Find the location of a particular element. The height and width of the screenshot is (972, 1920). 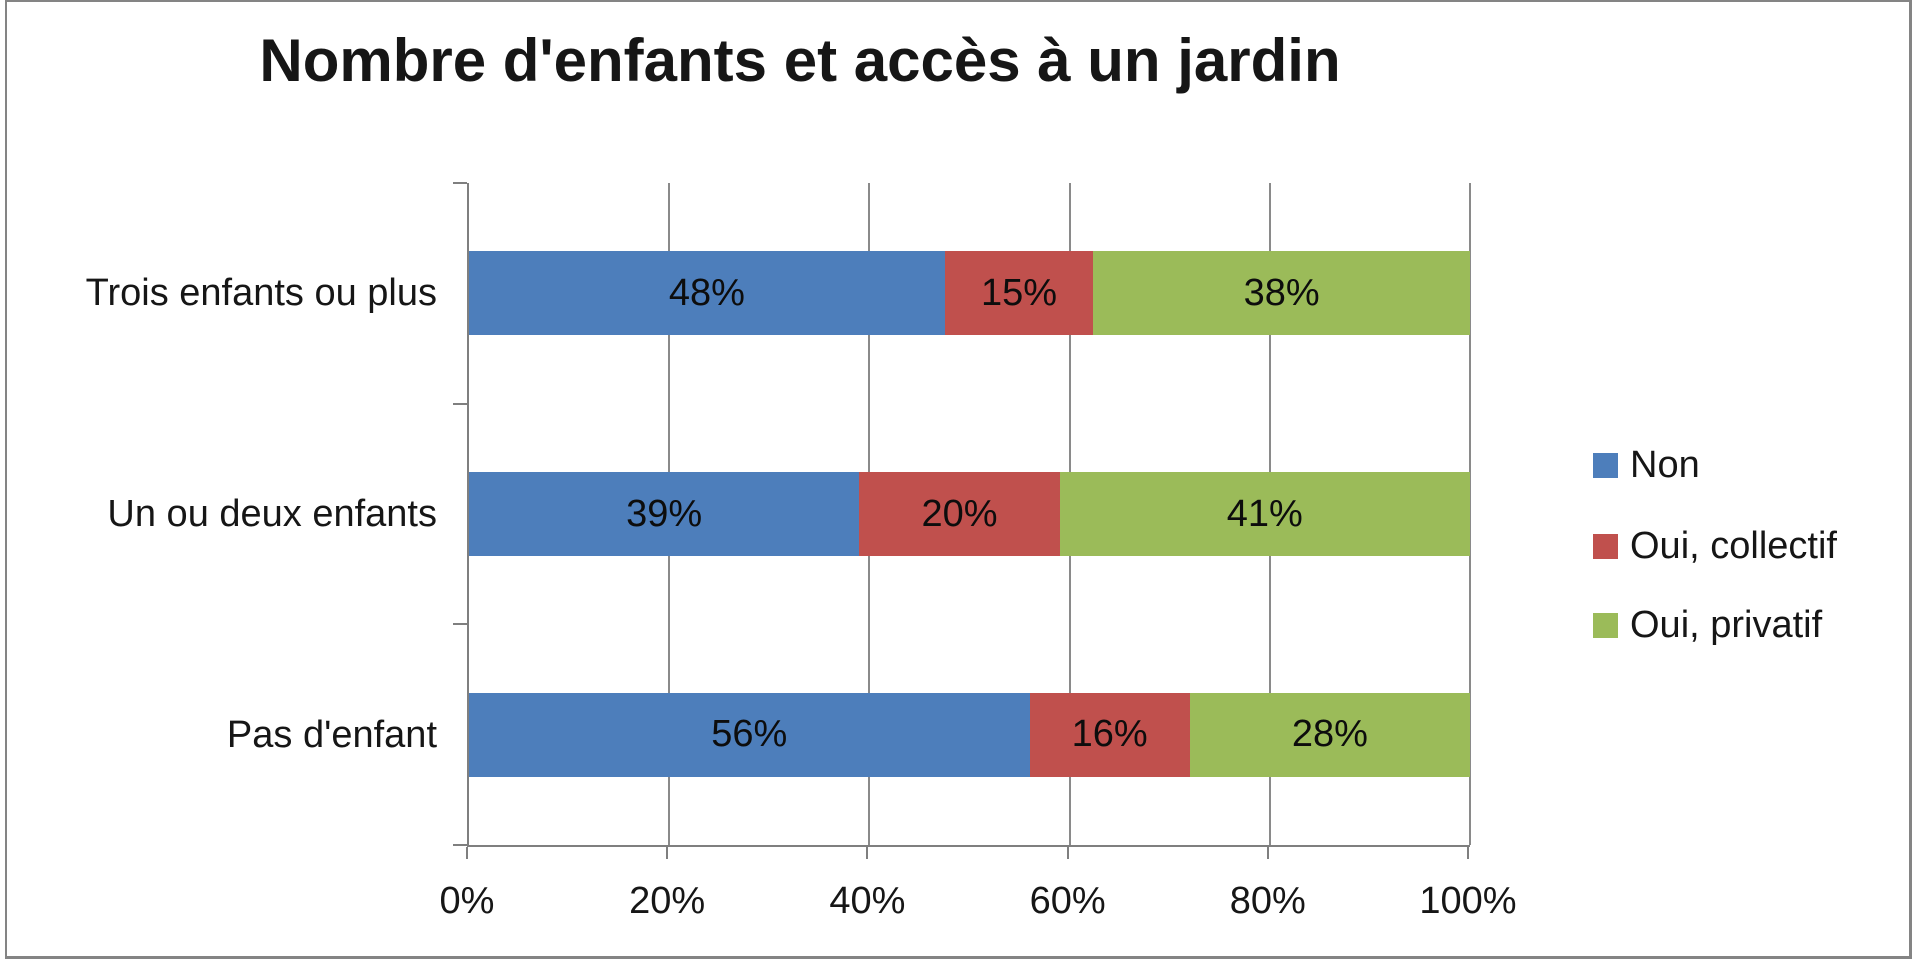

bar-data-label: 15% is located at coordinates (1019, 292).